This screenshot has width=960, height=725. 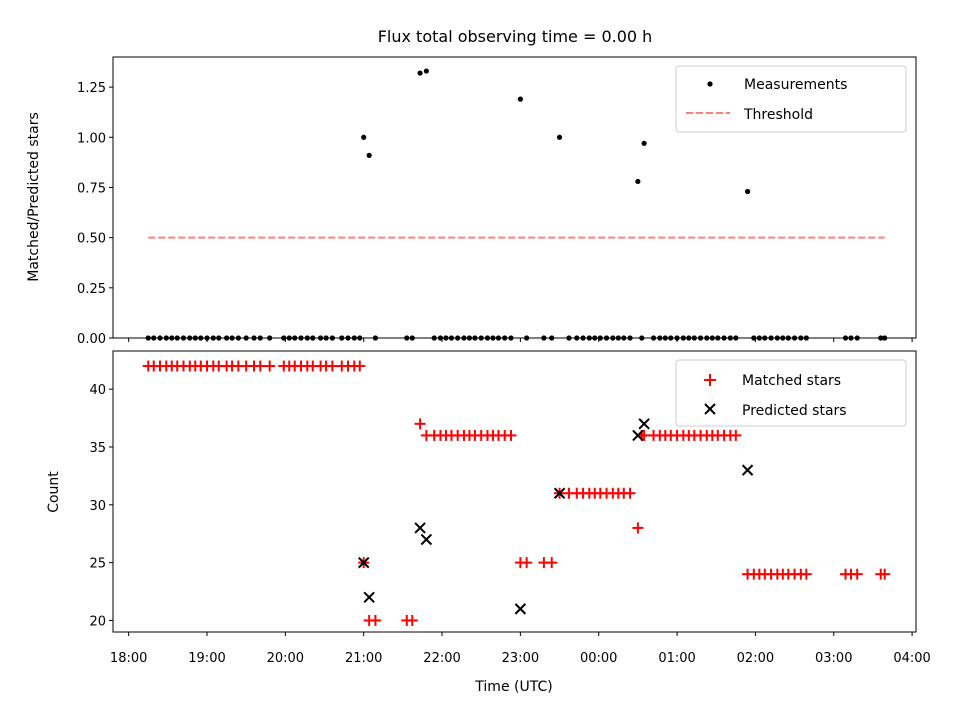 I want to click on bottom-legend: Matched stars Predicted stars, so click(x=791, y=393).